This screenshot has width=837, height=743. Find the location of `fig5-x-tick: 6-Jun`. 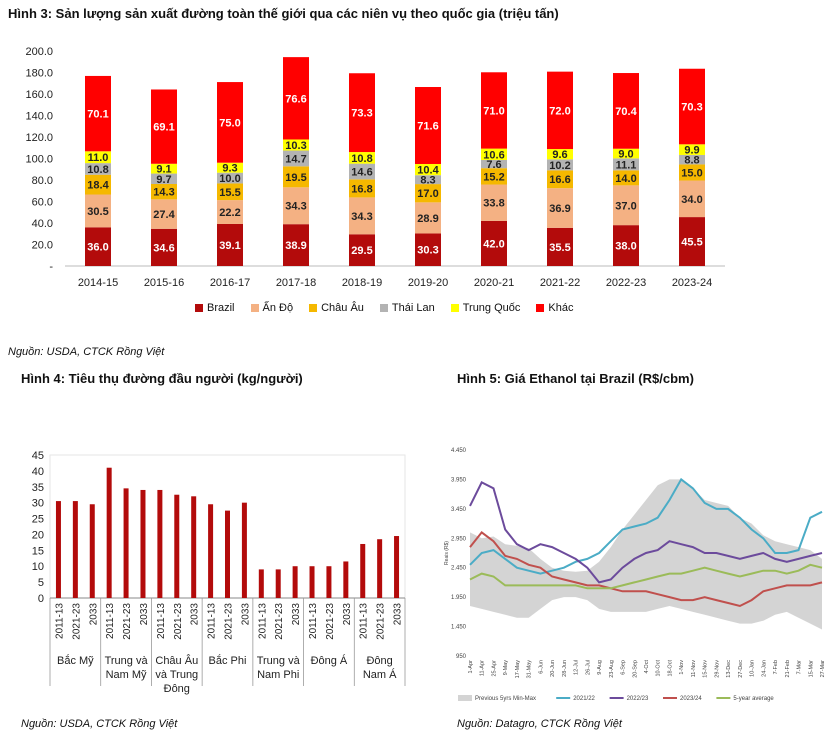

fig5-x-tick: 6-Jun is located at coordinates (541, 667).